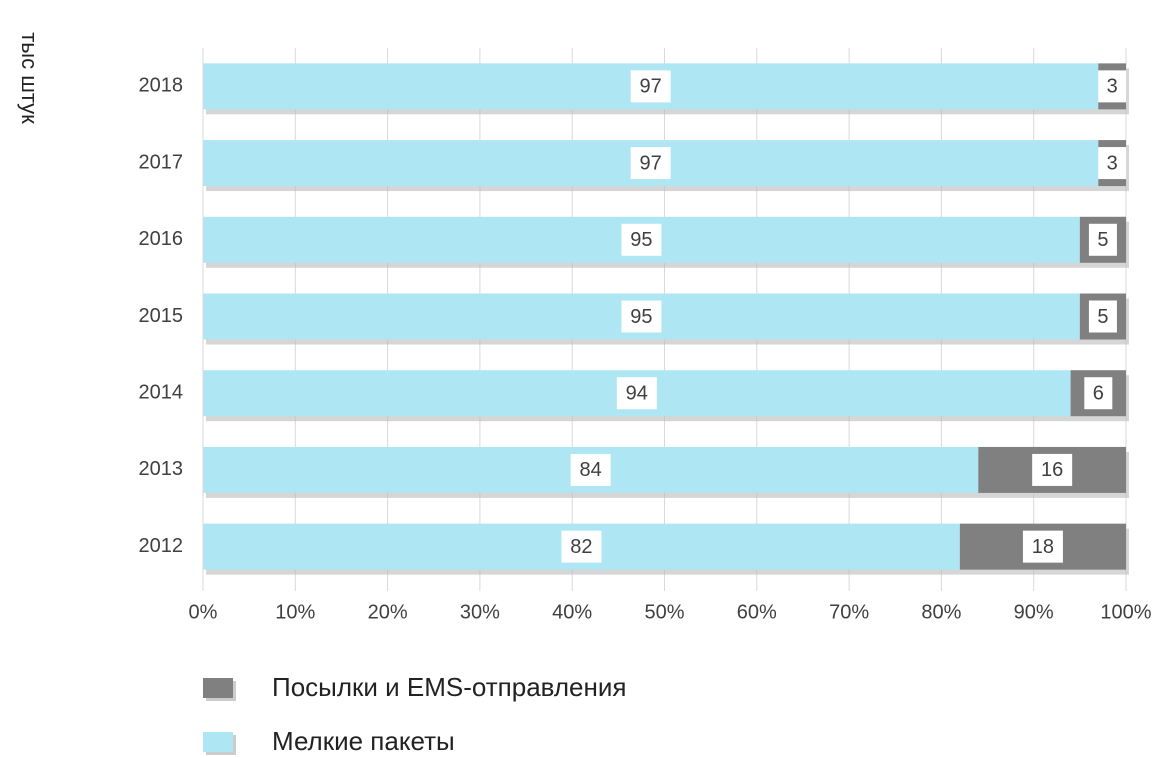 This screenshot has width=1163, height=758. What do you see at coordinates (203, 612) in the screenshot?
I see `x-tick-label: 0%` at bounding box center [203, 612].